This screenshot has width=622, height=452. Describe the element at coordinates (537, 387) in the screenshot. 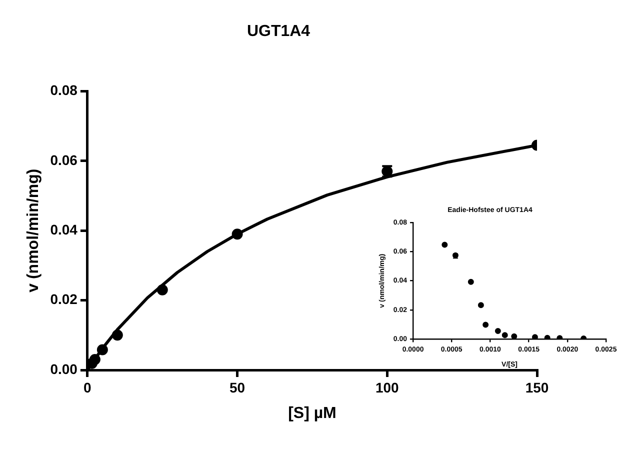

I see `x-tick-label: 150` at that location.